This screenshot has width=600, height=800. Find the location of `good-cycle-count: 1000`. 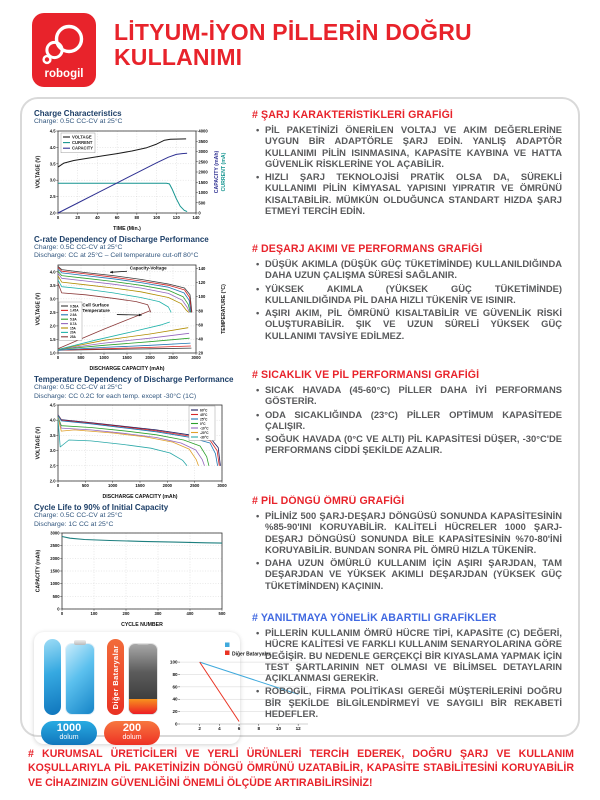

good-cycle-count: 1000 is located at coordinates (69, 728).